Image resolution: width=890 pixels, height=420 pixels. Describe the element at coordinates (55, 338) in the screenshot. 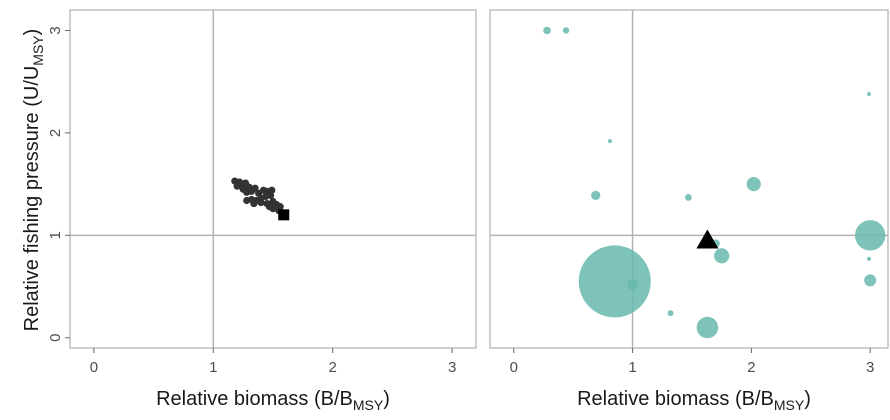

I see `left-y-tick-label: 0` at that location.